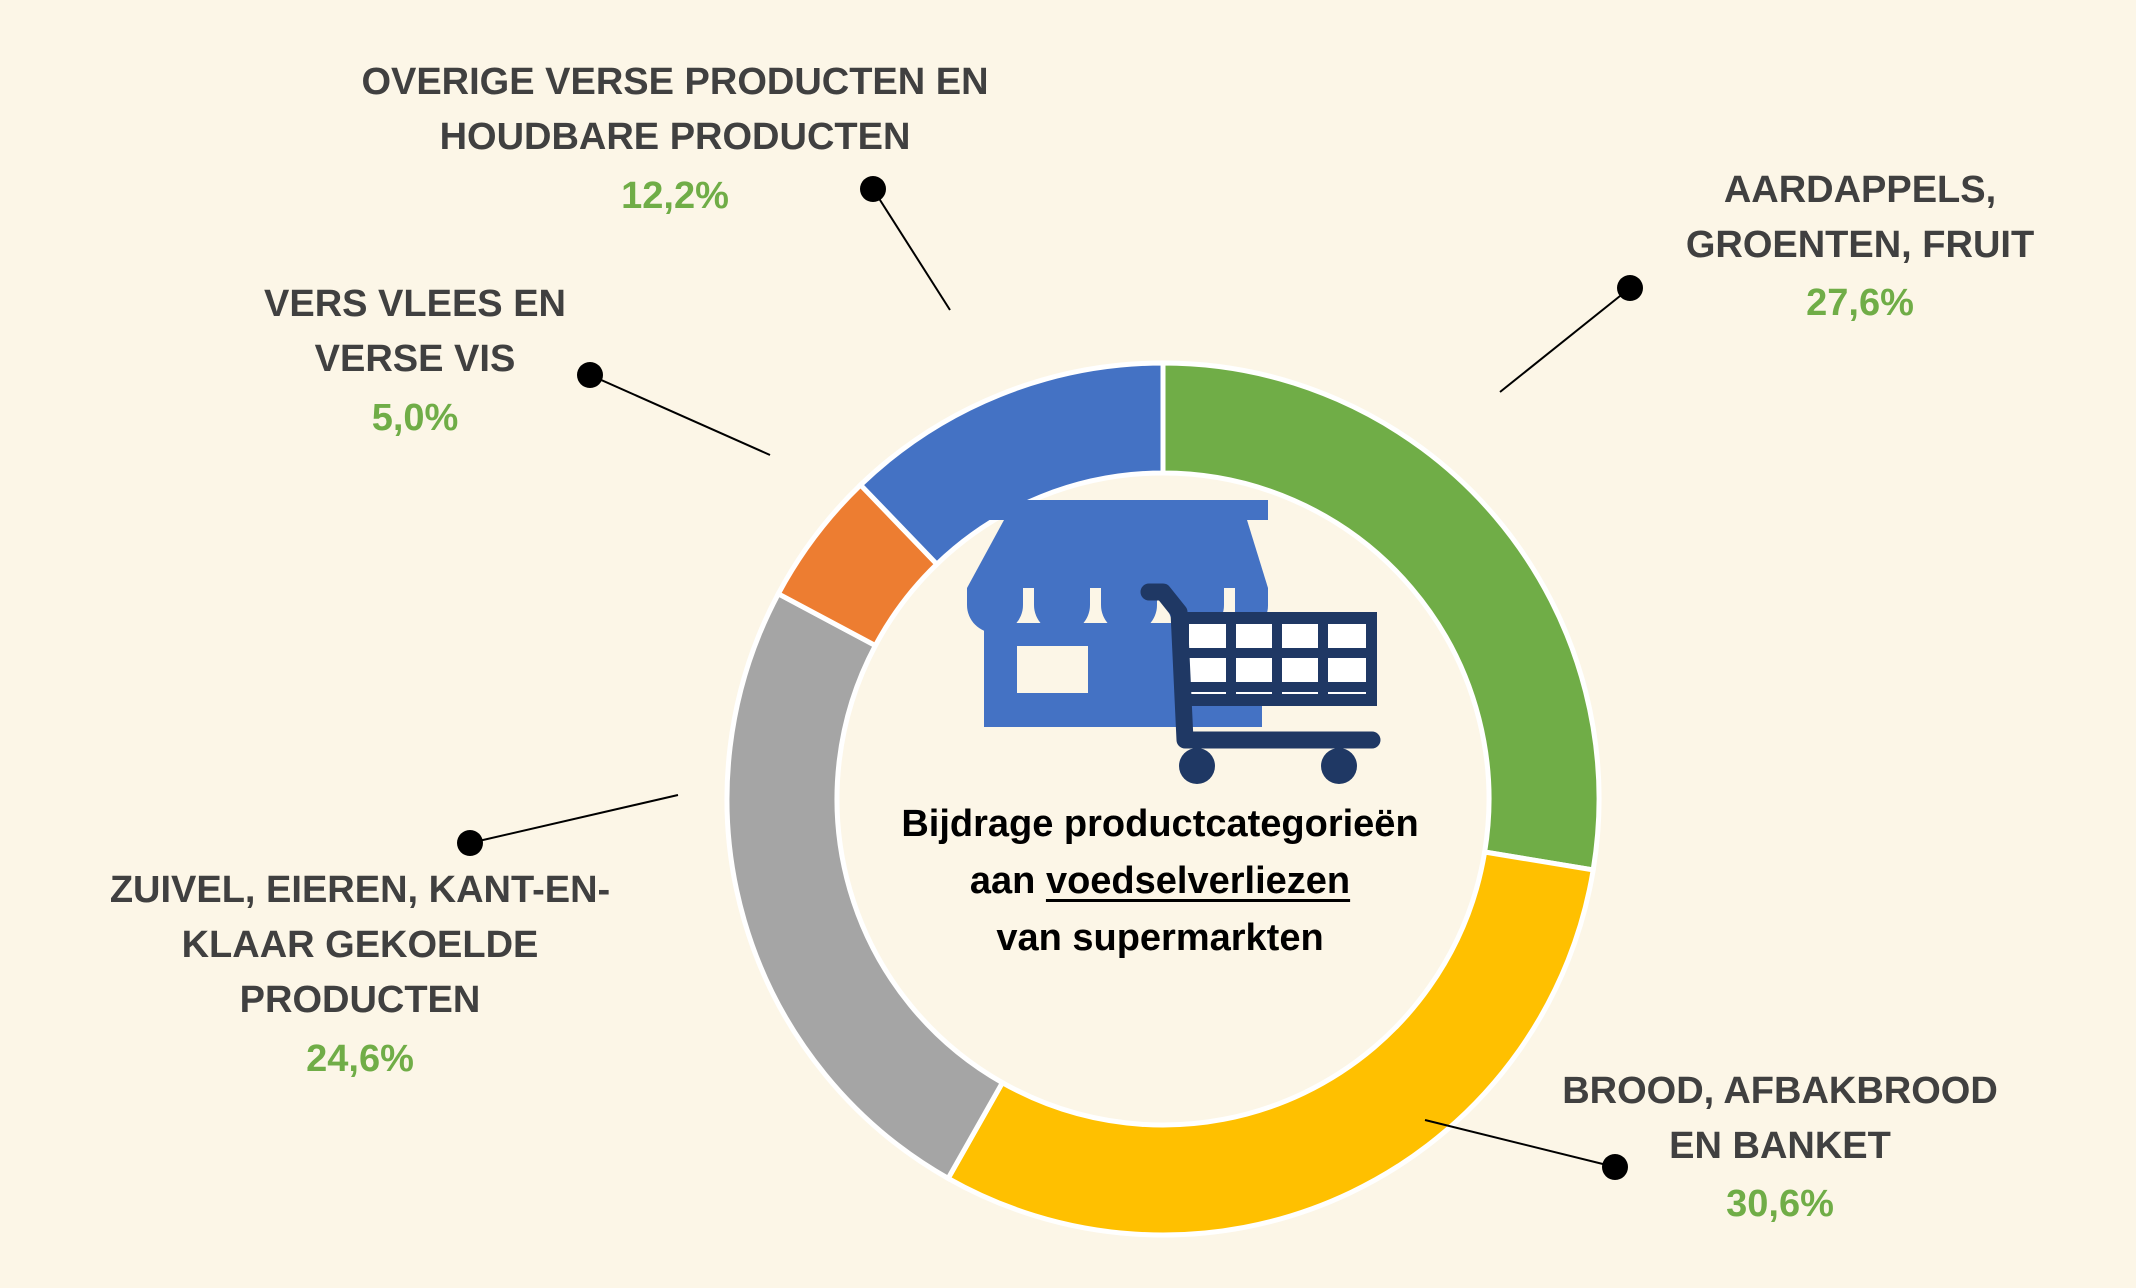 This screenshot has width=2136, height=1288. I want to click on pct-brood: 30,6%, so click(1780, 1204).